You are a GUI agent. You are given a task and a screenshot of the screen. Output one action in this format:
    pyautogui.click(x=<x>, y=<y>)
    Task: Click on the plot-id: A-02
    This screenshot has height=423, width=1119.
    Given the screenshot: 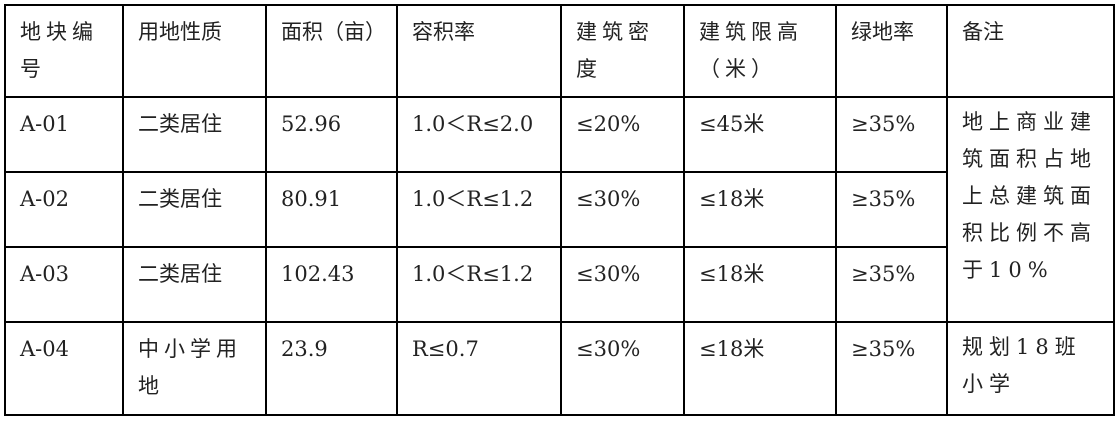 What is the action you would take?
    pyautogui.click(x=64, y=209)
    